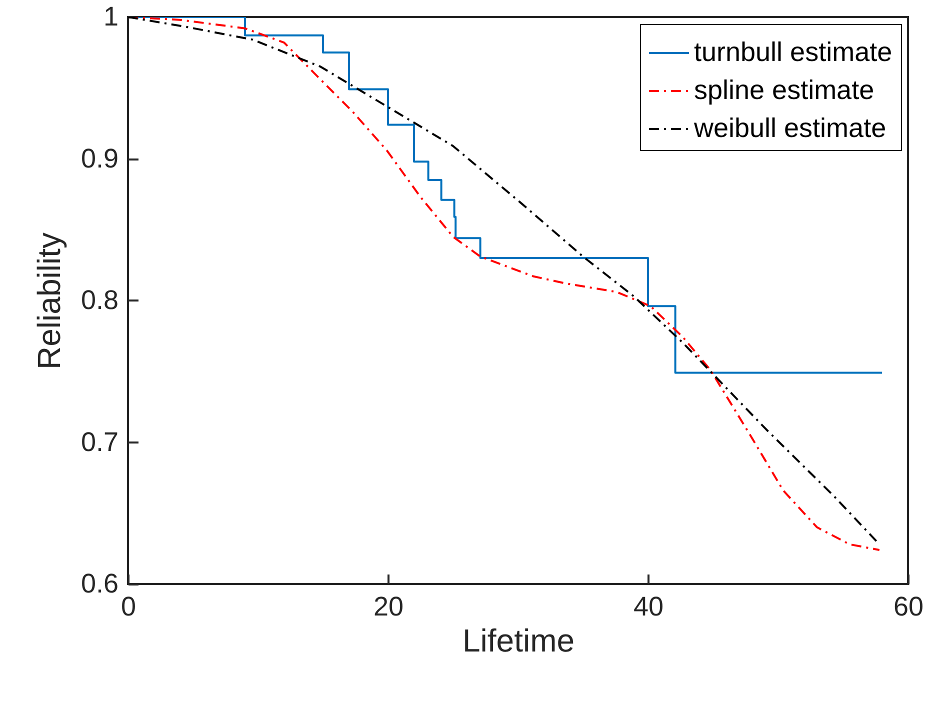 The width and height of the screenshot is (931, 702). Describe the element at coordinates (48, 301) in the screenshot. I see `y-axis-title: Reliability` at that location.